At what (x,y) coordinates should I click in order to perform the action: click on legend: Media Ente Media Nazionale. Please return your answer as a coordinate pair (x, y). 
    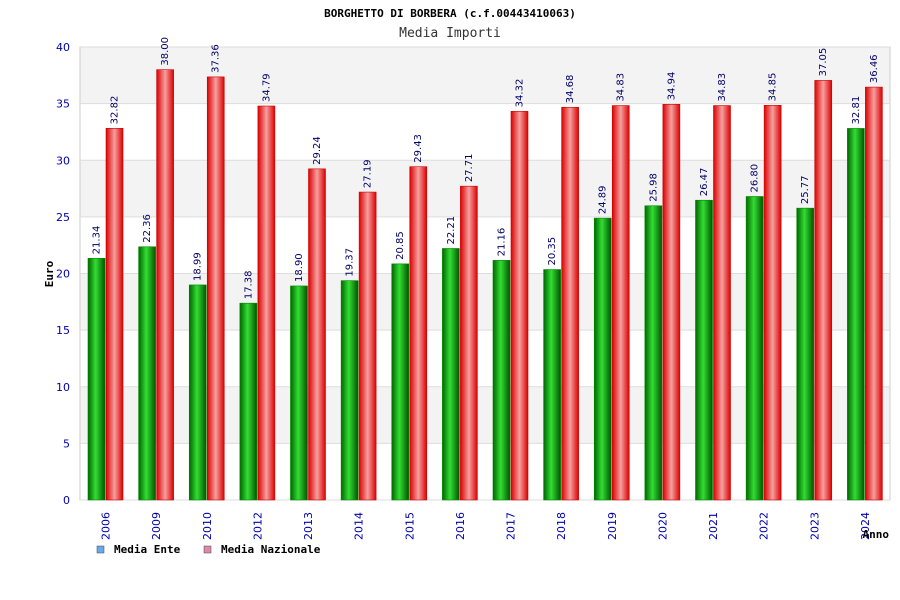
    Looking at the image, I should click on (208, 549).